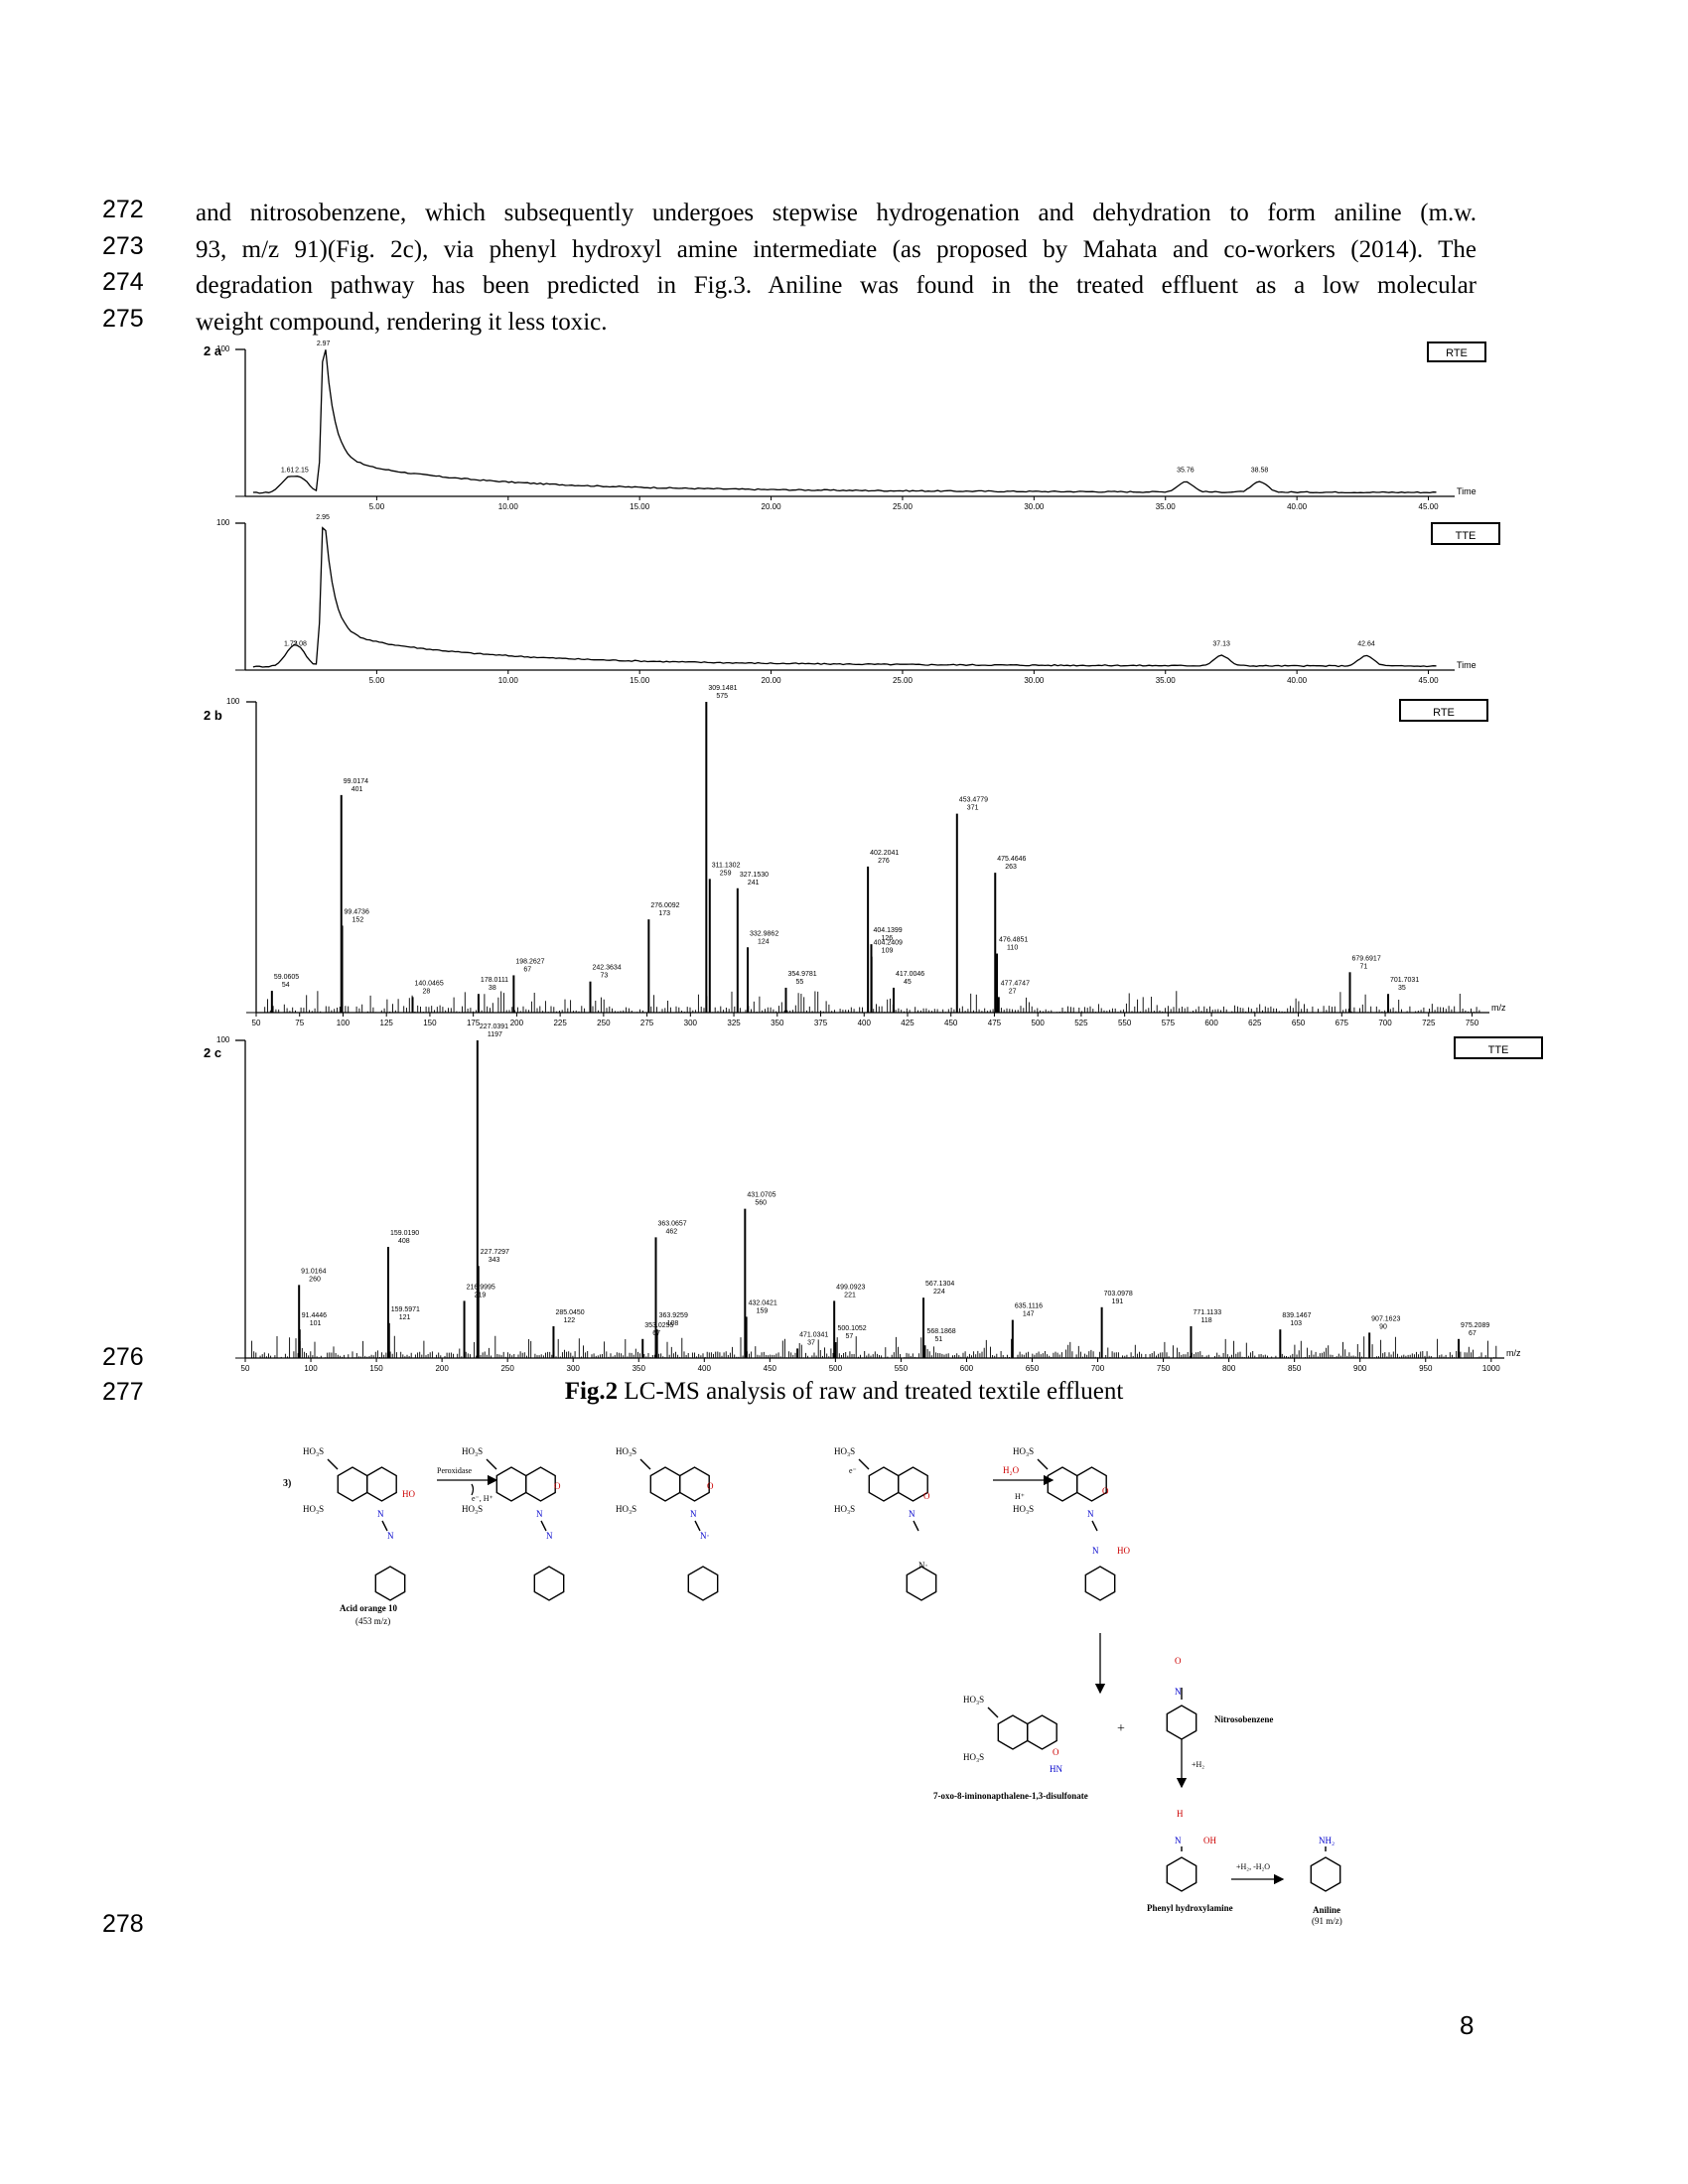  Describe the element at coordinates (1221, 643) in the screenshot. I see `peak-label: 37.13` at that location.